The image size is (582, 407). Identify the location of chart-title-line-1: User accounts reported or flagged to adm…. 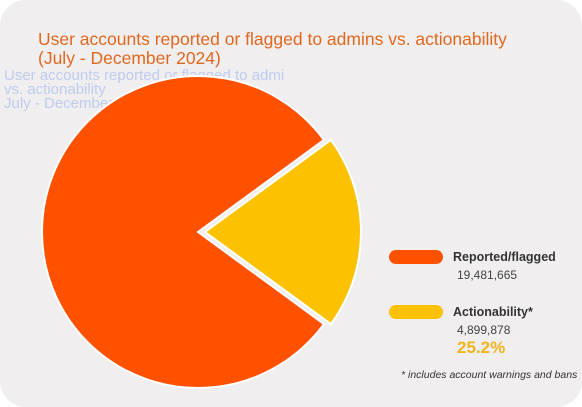
(272, 39).